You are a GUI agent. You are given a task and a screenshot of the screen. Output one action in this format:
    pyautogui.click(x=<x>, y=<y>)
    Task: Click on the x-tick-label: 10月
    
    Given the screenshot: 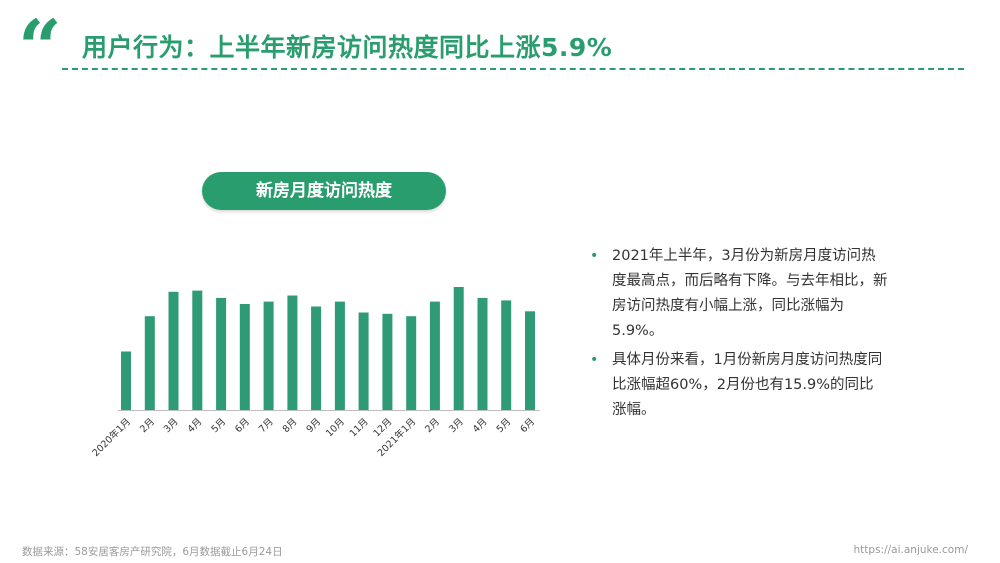 What is the action you would take?
    pyautogui.click(x=335, y=427)
    